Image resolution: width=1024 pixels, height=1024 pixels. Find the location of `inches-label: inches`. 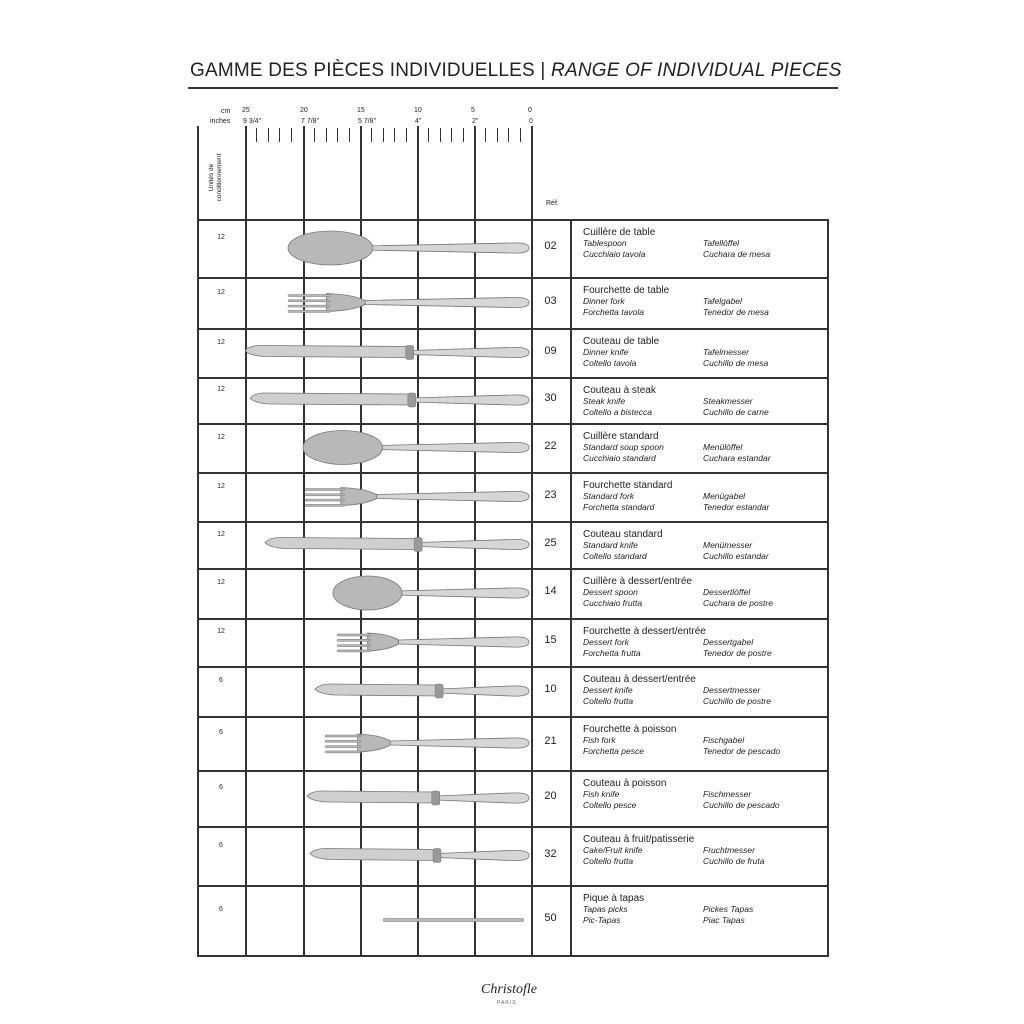

inches-label: inches is located at coordinates (220, 121).